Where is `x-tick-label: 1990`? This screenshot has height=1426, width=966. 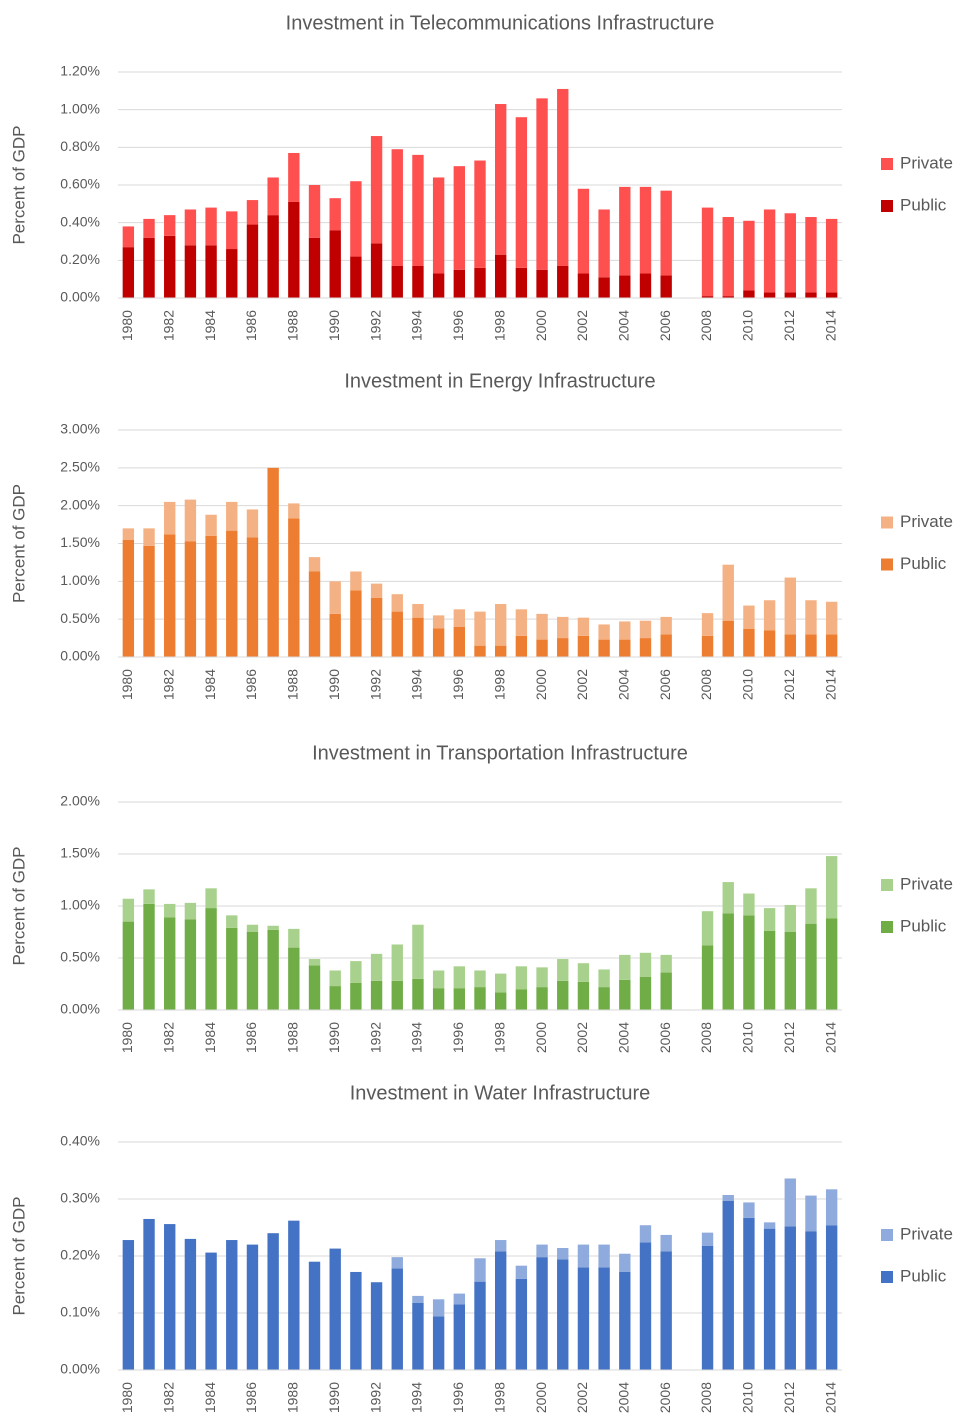
x-tick-label: 1990 is located at coordinates (334, 1037).